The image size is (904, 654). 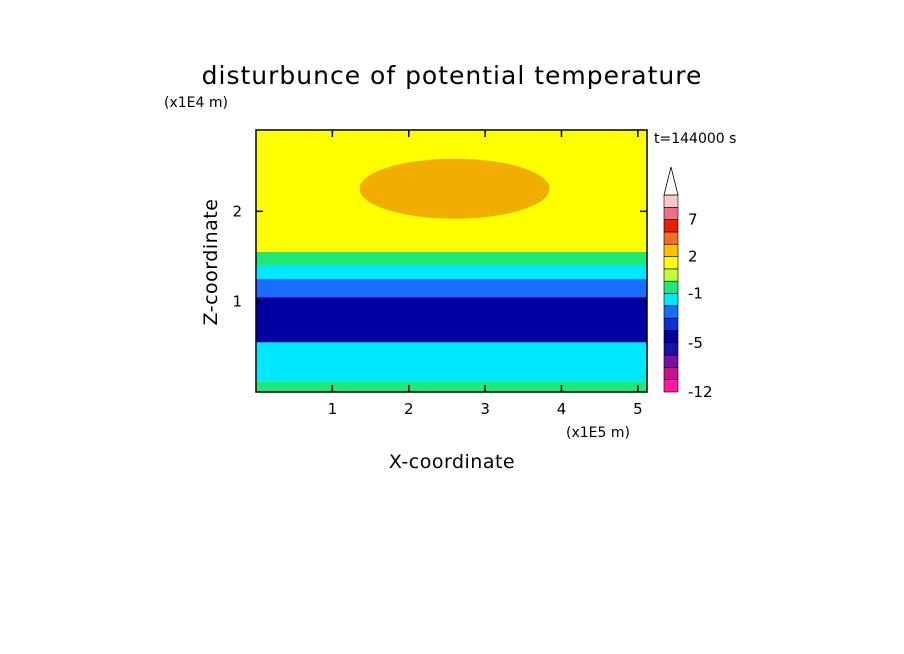 I want to click on colorbar-tick-label: 2, so click(x=693, y=257).